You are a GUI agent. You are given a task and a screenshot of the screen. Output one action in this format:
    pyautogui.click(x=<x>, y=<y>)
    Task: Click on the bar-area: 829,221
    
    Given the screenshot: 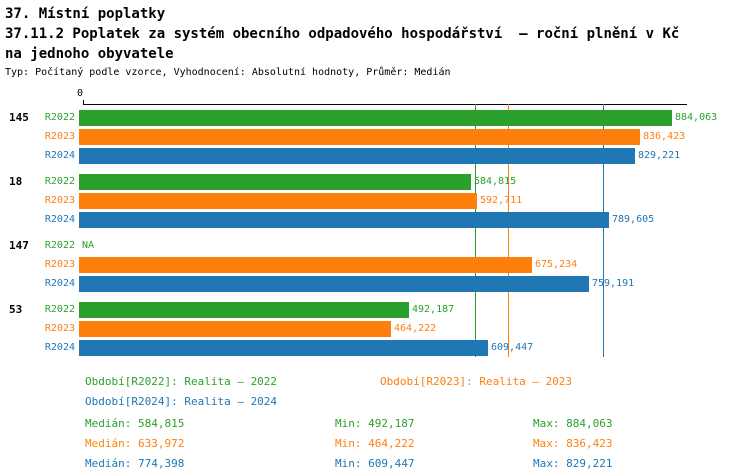 What is the action you would take?
    pyautogui.click(x=379, y=155)
    